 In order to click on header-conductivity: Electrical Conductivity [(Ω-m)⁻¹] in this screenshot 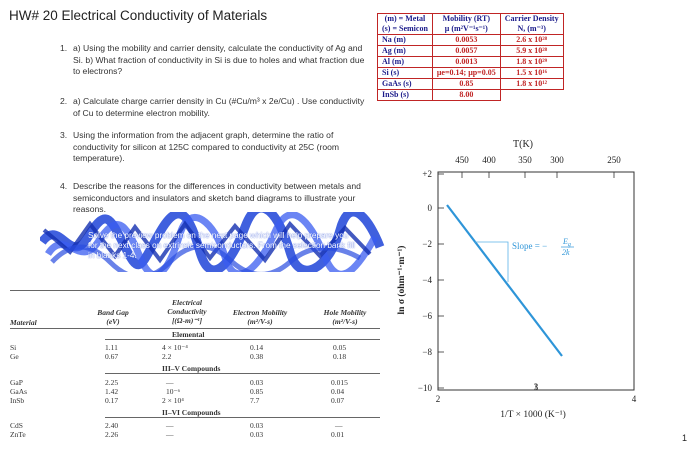, I will do `click(187, 311)`.